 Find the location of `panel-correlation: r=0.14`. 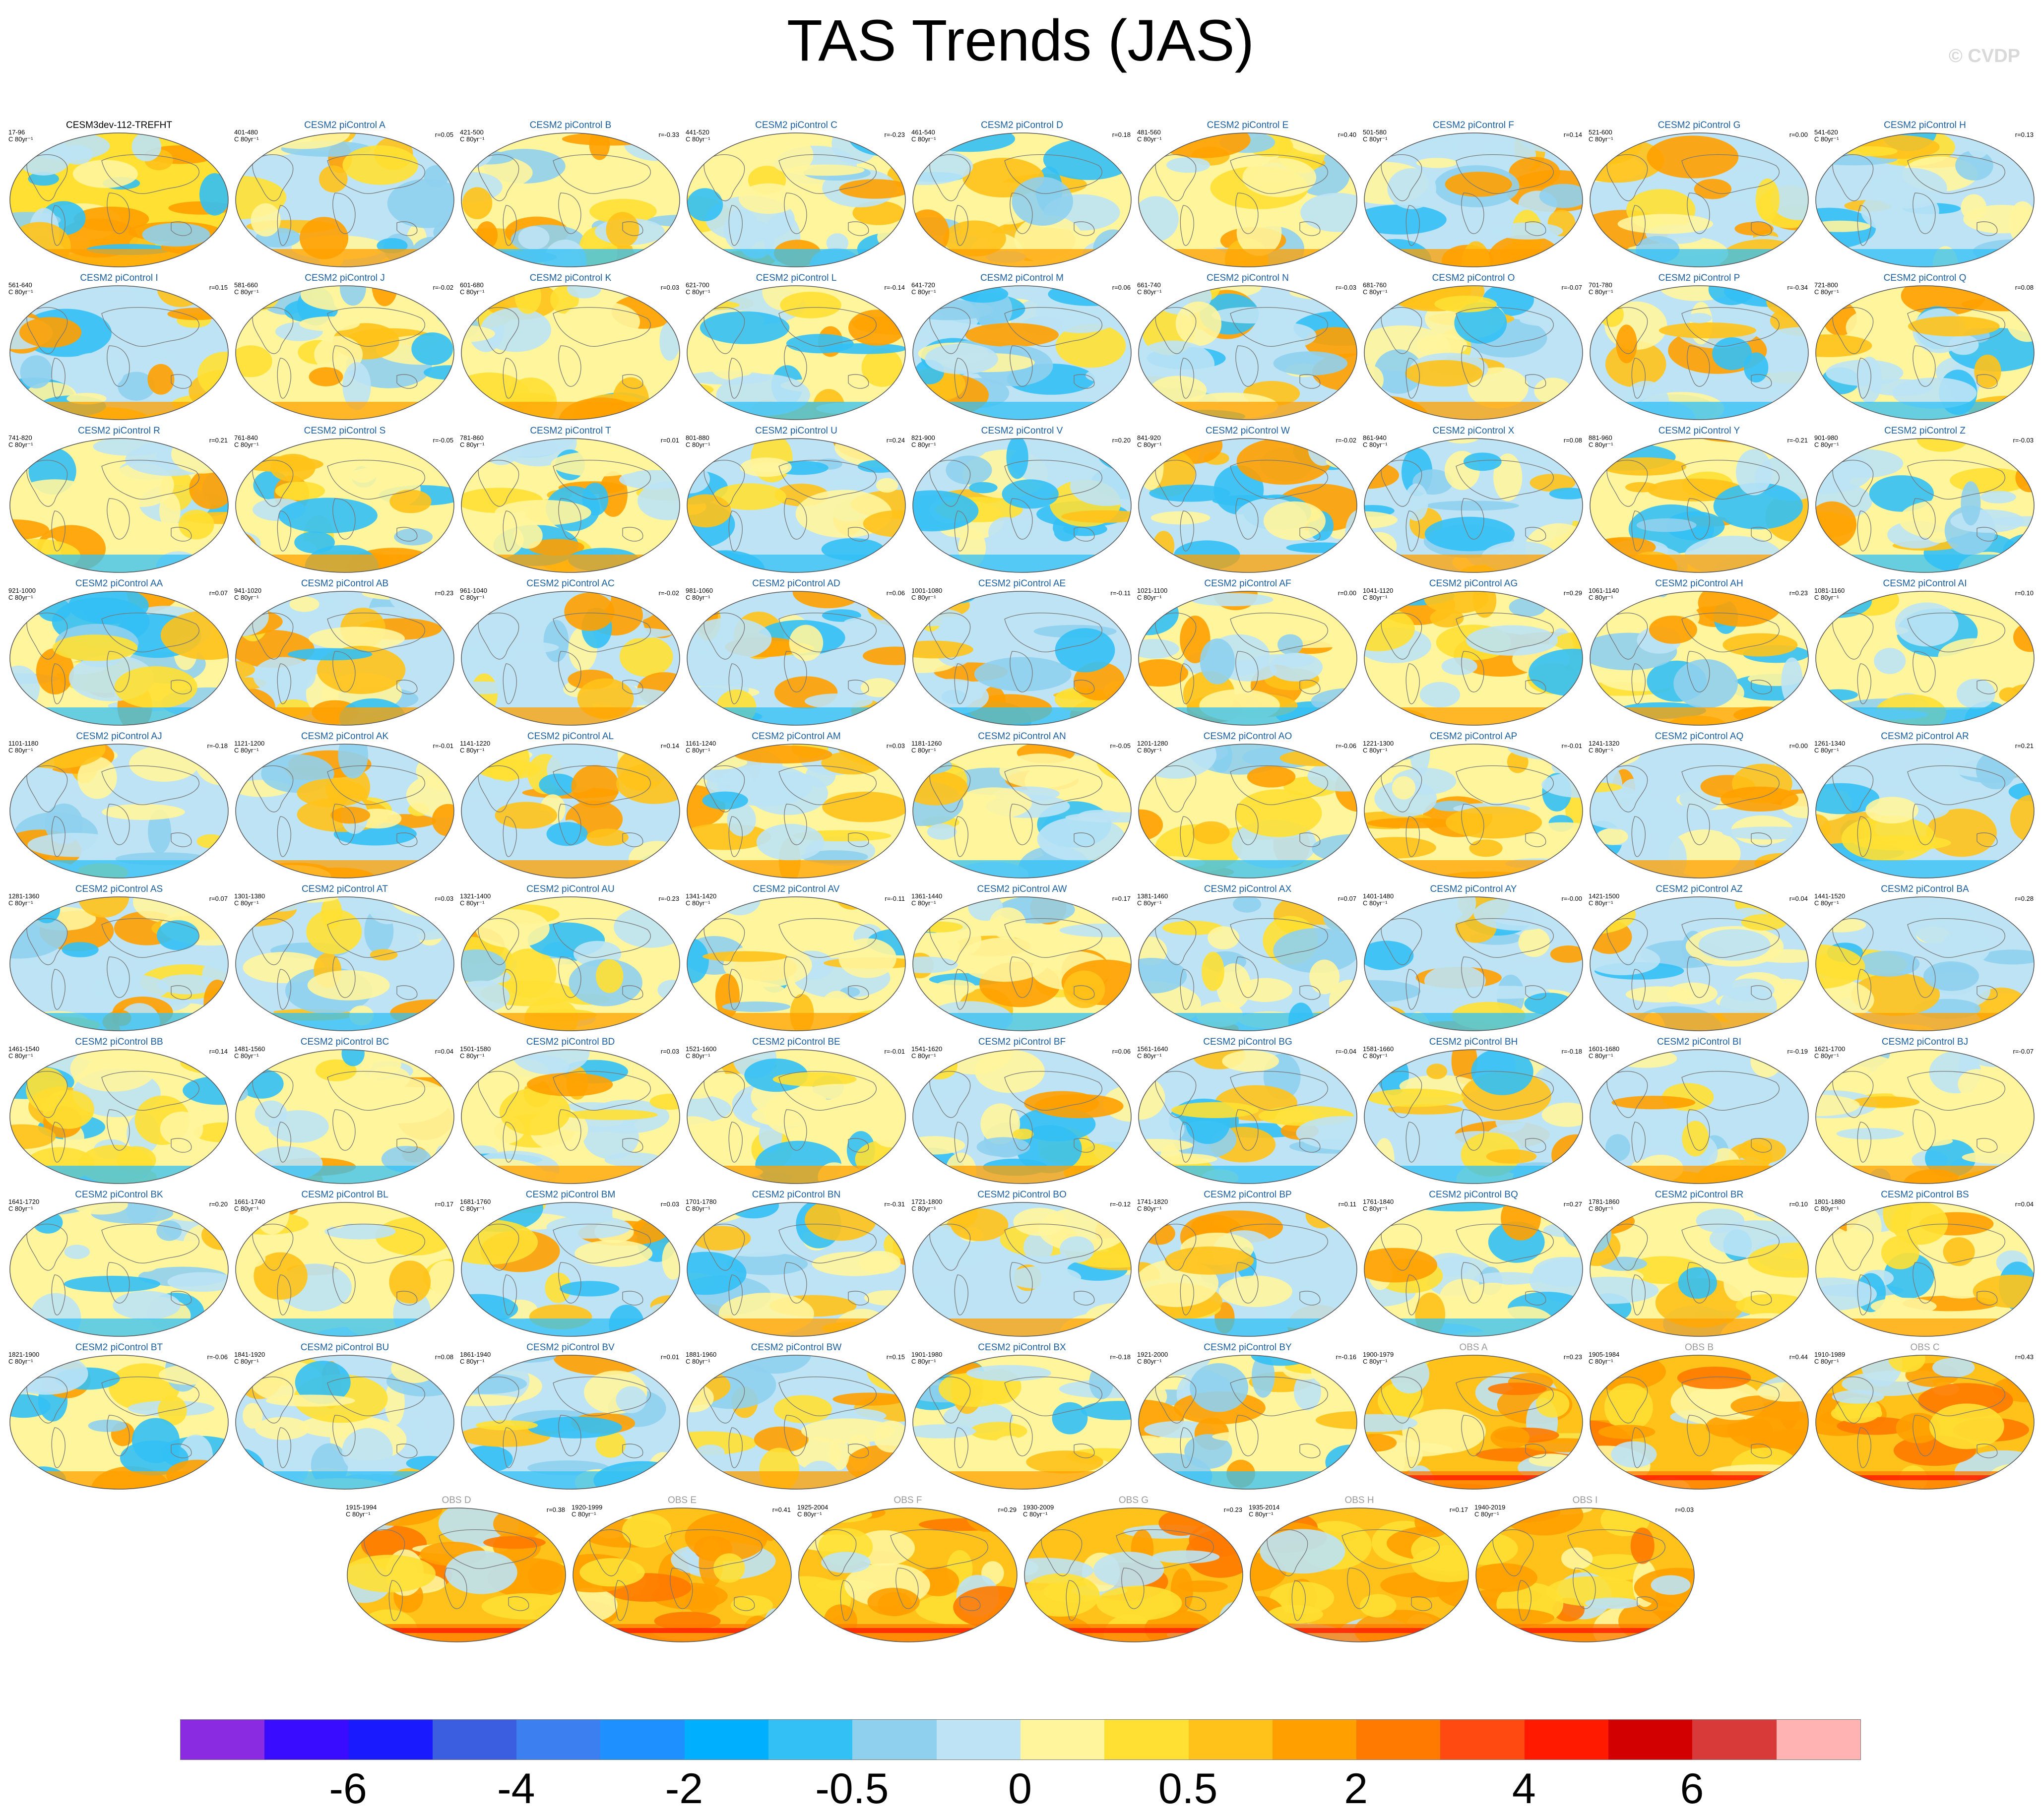

panel-correlation: r=0.14 is located at coordinates (1572, 134).